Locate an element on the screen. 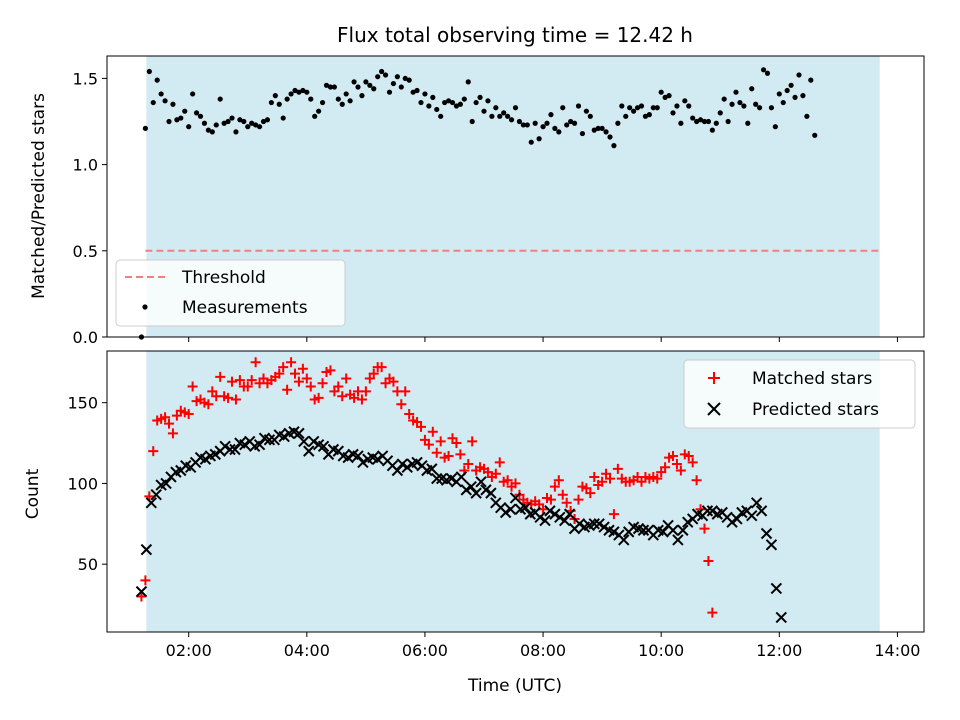 The width and height of the screenshot is (960, 720). x-tick-label: 04:00 is located at coordinates (307, 650).